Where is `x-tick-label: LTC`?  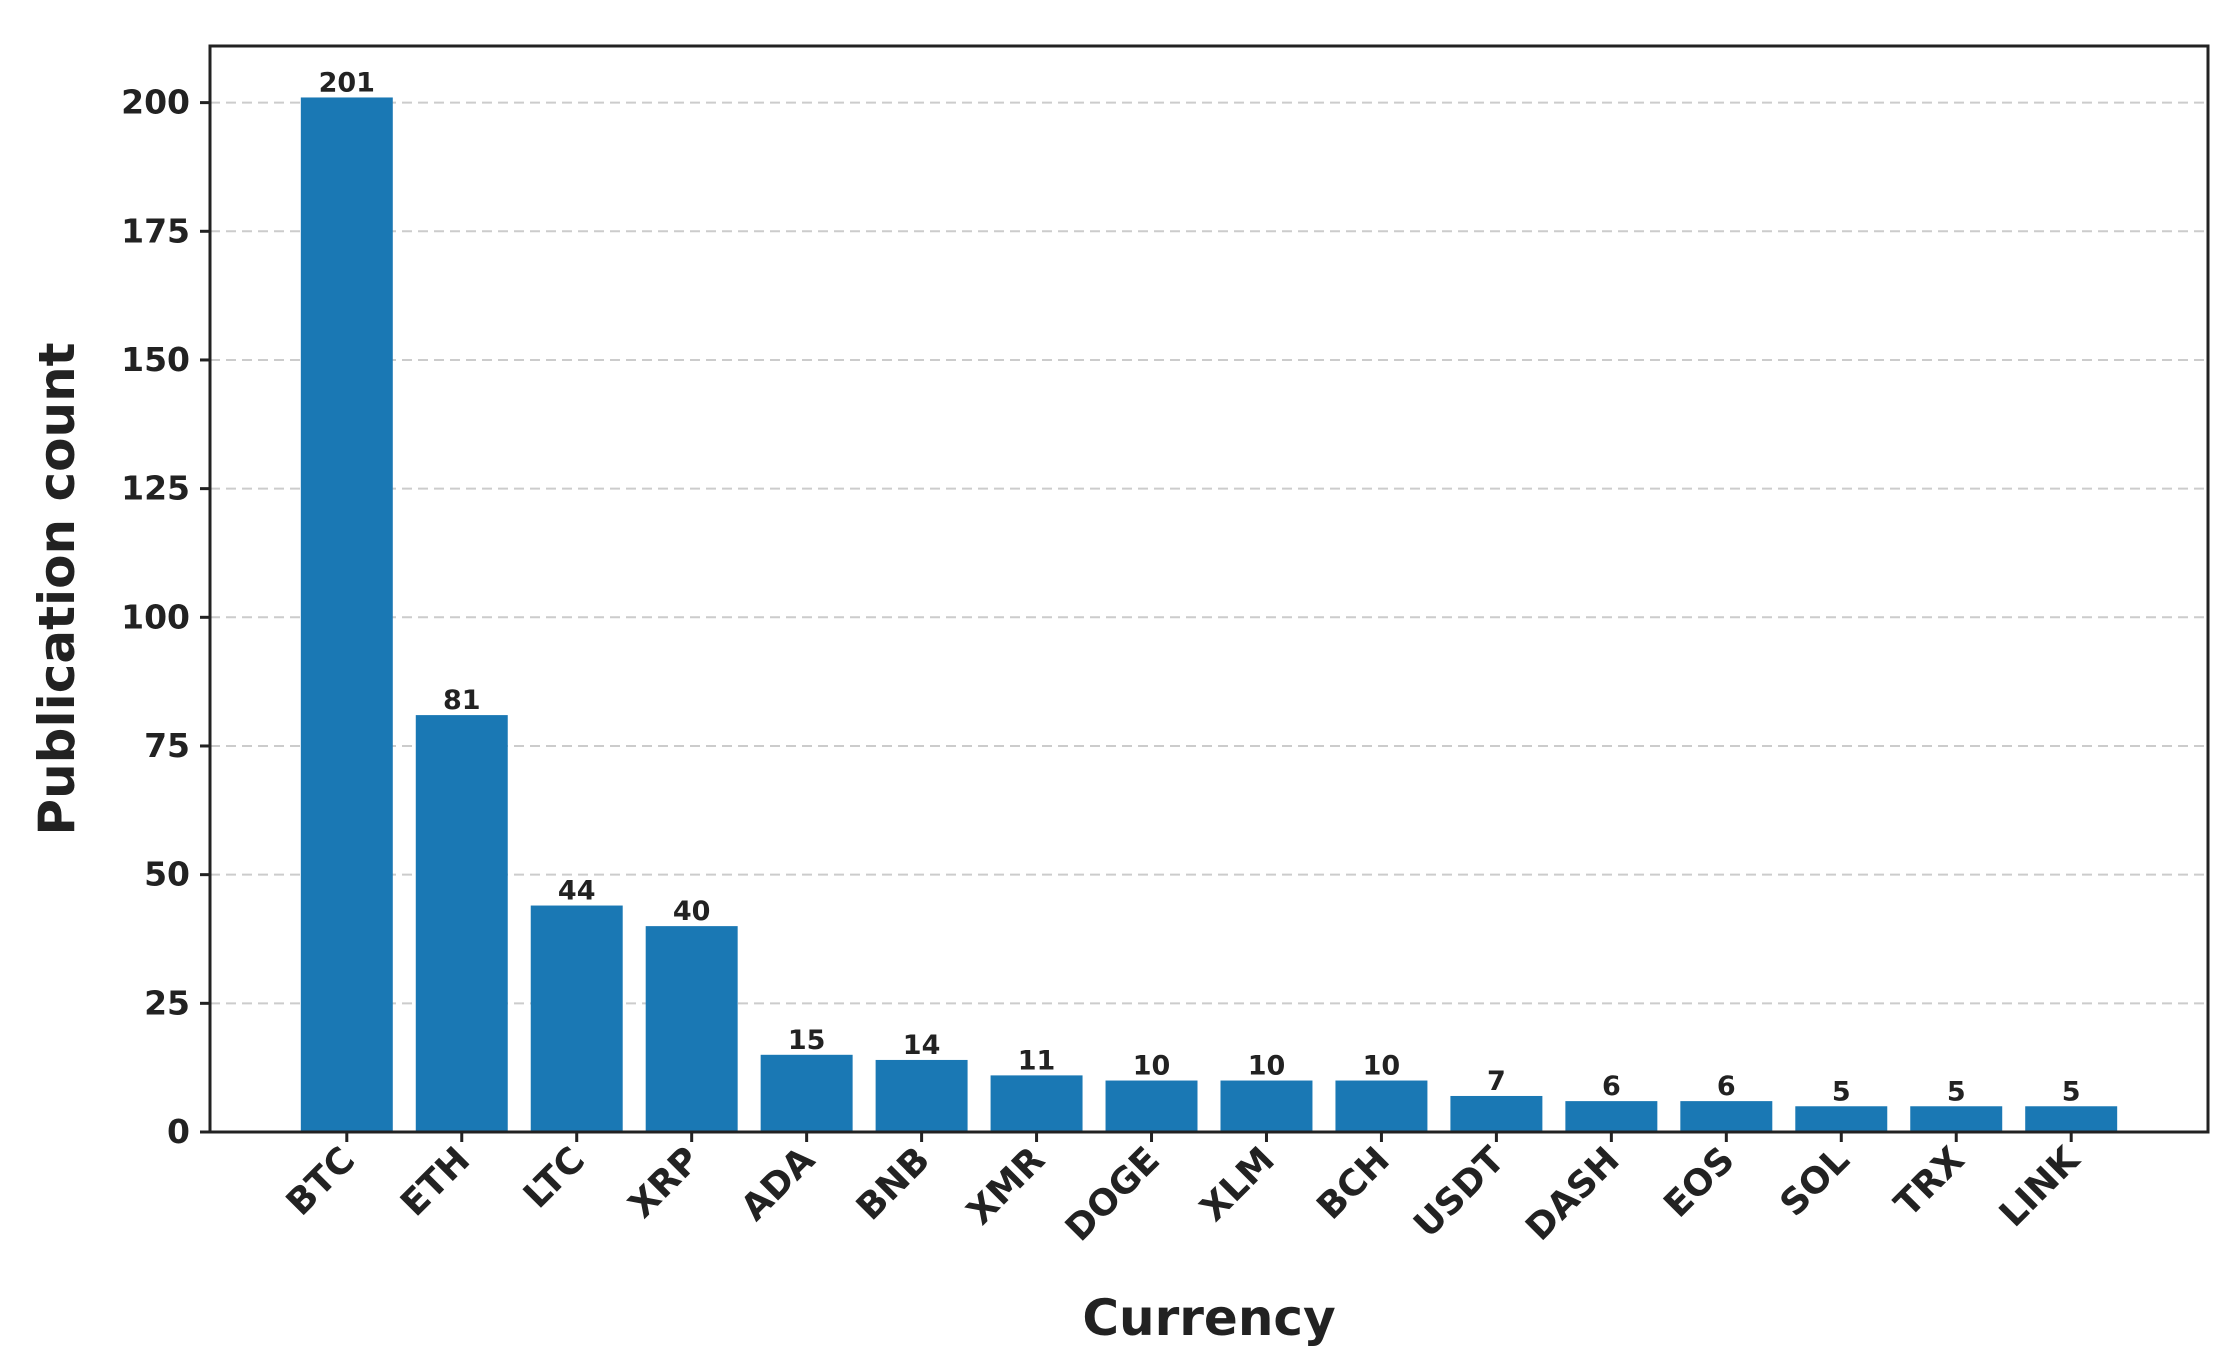
x-tick-label: LTC is located at coordinates (554, 1177).